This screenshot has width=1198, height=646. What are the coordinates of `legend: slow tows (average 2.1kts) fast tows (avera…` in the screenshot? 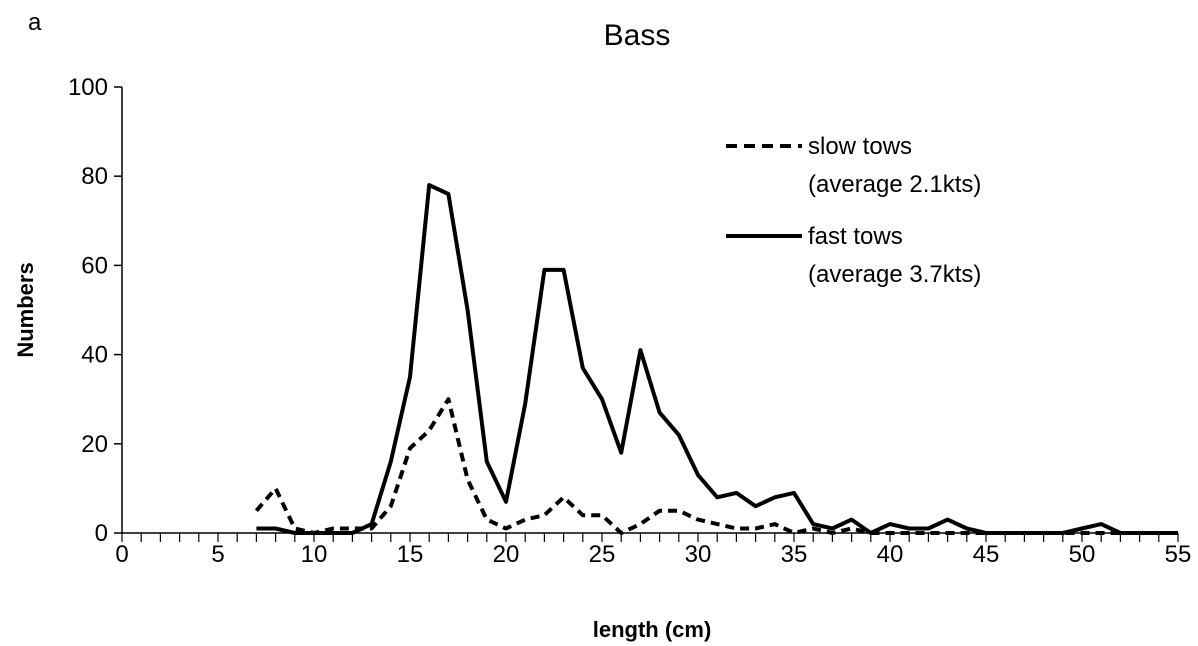 It's located at (853, 210).